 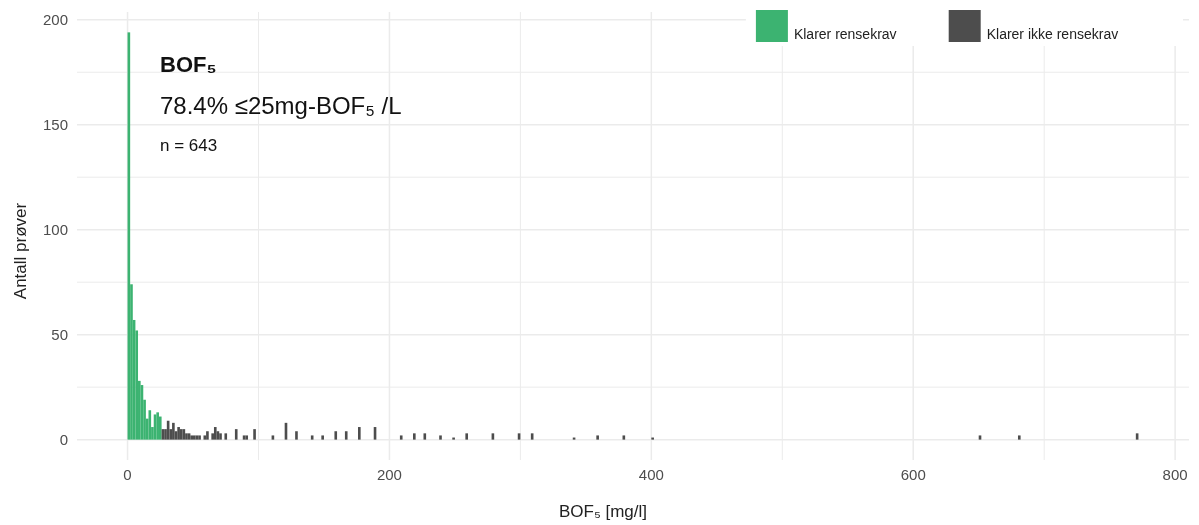 I want to click on y-axis-title: Antall prøver, so click(x=20, y=251).